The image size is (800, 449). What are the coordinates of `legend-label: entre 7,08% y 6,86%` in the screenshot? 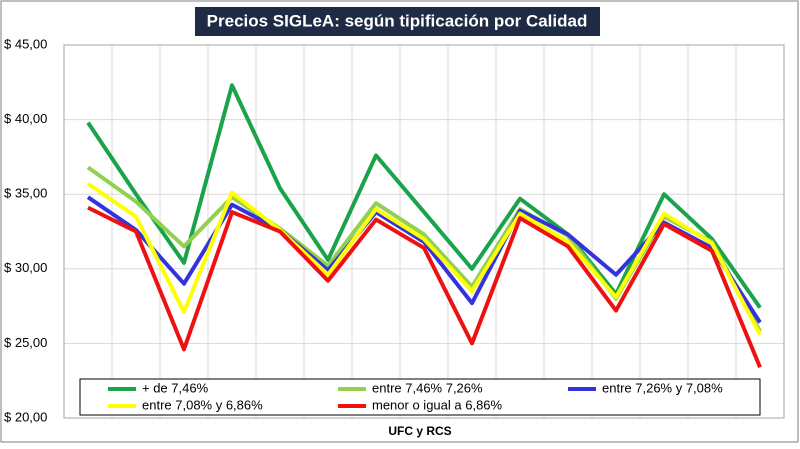 It's located at (202, 404).